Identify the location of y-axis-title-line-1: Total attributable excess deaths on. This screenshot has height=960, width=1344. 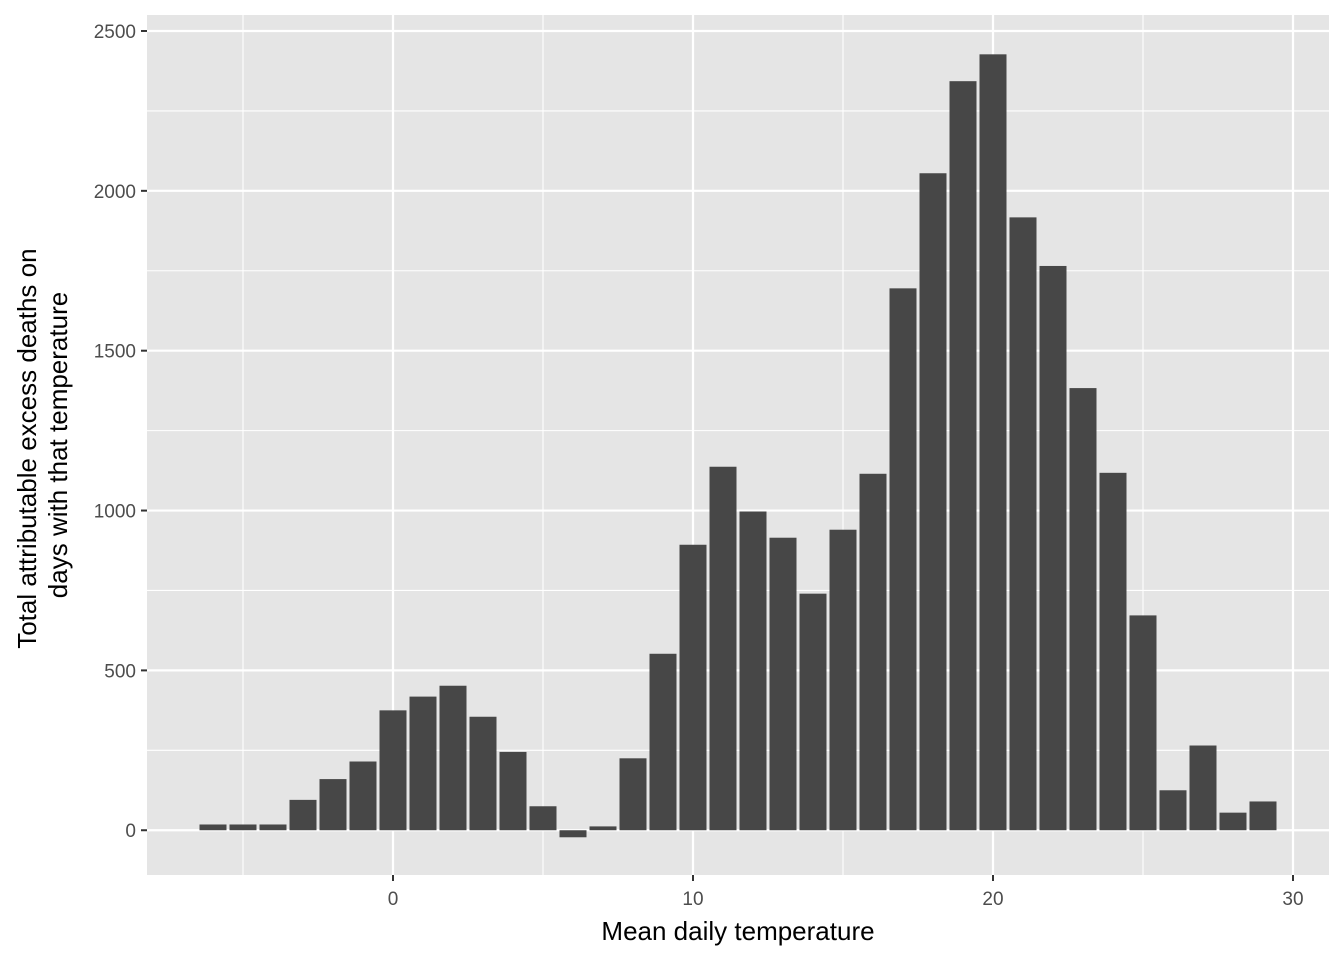
(27, 448).